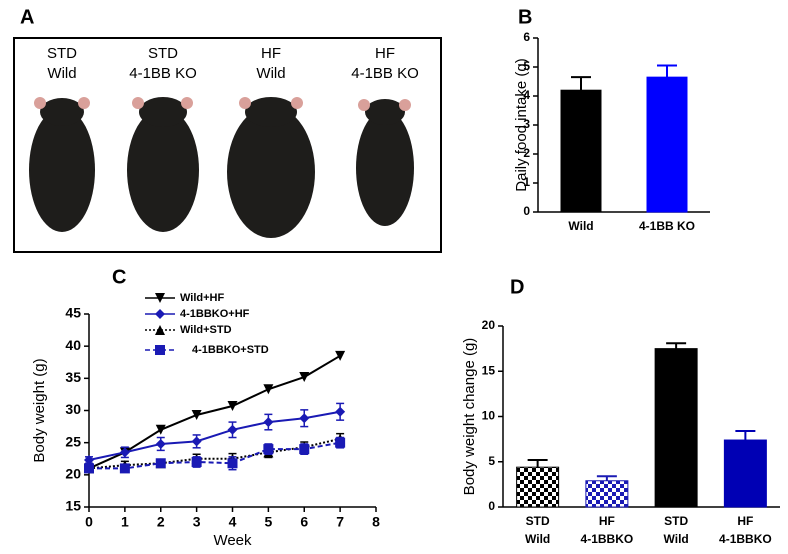 The height and width of the screenshot is (554, 788). What do you see at coordinates (304, 522) in the screenshot?
I see `x-tick-label: 6` at bounding box center [304, 522].